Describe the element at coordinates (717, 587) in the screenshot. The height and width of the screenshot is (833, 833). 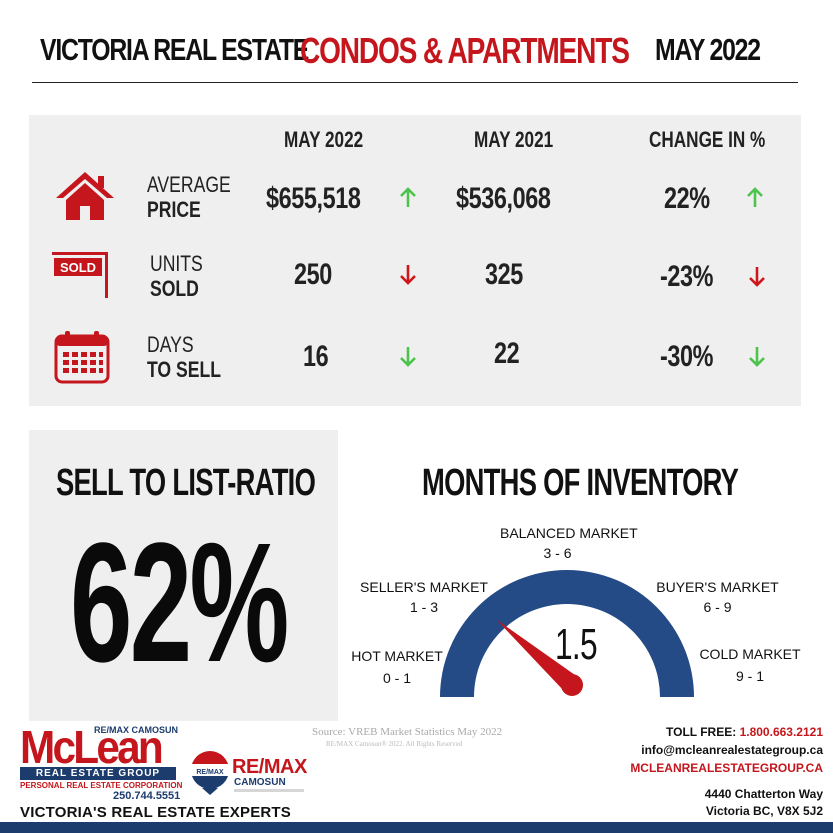
I see `gauge-label-name: BUYER'S MARKET` at that location.